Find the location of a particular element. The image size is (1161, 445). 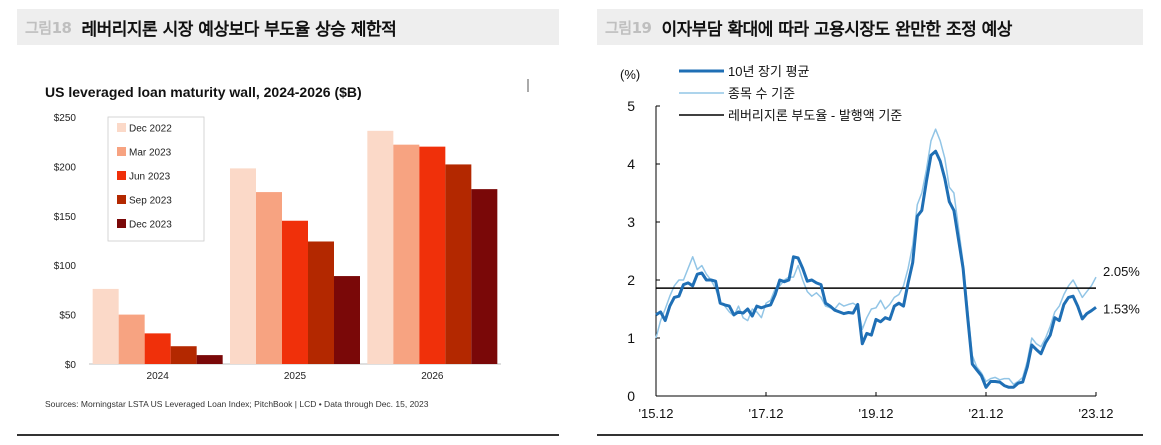

chart-legend: Dec 2022 Mar 2023 Jun 2023 Sep 2023 Dec 2023 is located at coordinates (156, 179).